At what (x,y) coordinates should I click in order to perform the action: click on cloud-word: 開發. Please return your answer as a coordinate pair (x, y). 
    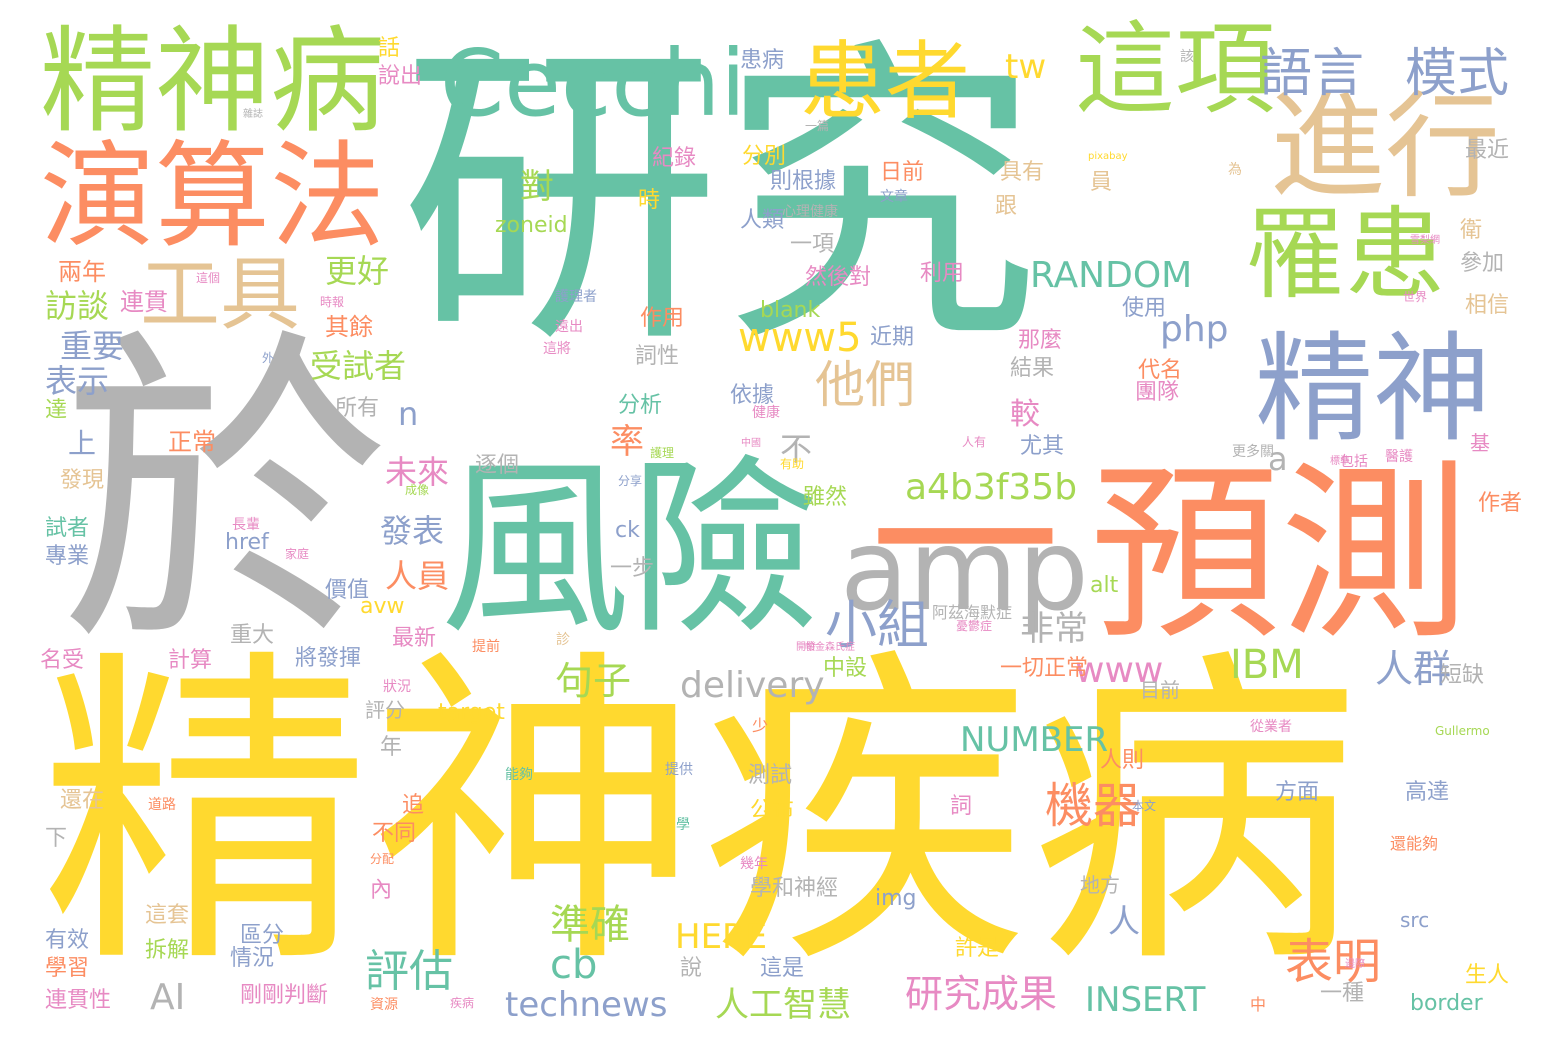
    Looking at the image, I should click on (806, 647).